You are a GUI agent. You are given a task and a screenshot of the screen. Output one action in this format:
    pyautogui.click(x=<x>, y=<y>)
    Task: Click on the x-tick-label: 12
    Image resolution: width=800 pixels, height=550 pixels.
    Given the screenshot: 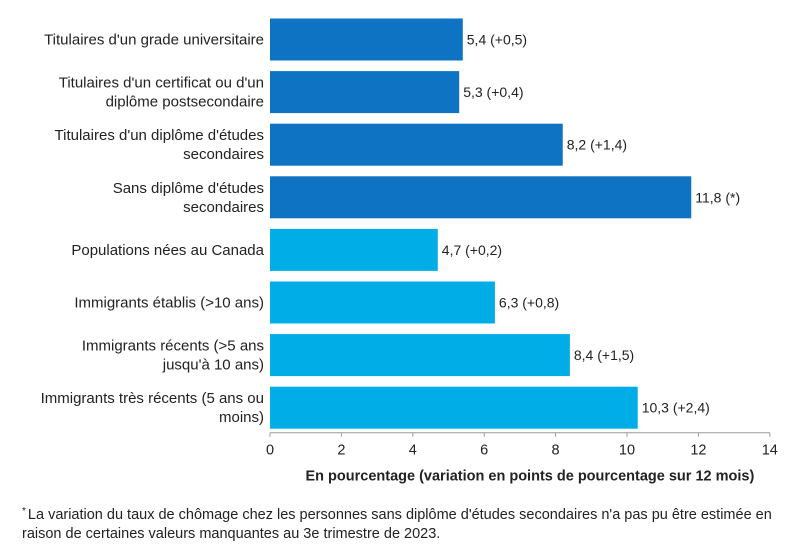 What is the action you would take?
    pyautogui.click(x=698, y=451)
    